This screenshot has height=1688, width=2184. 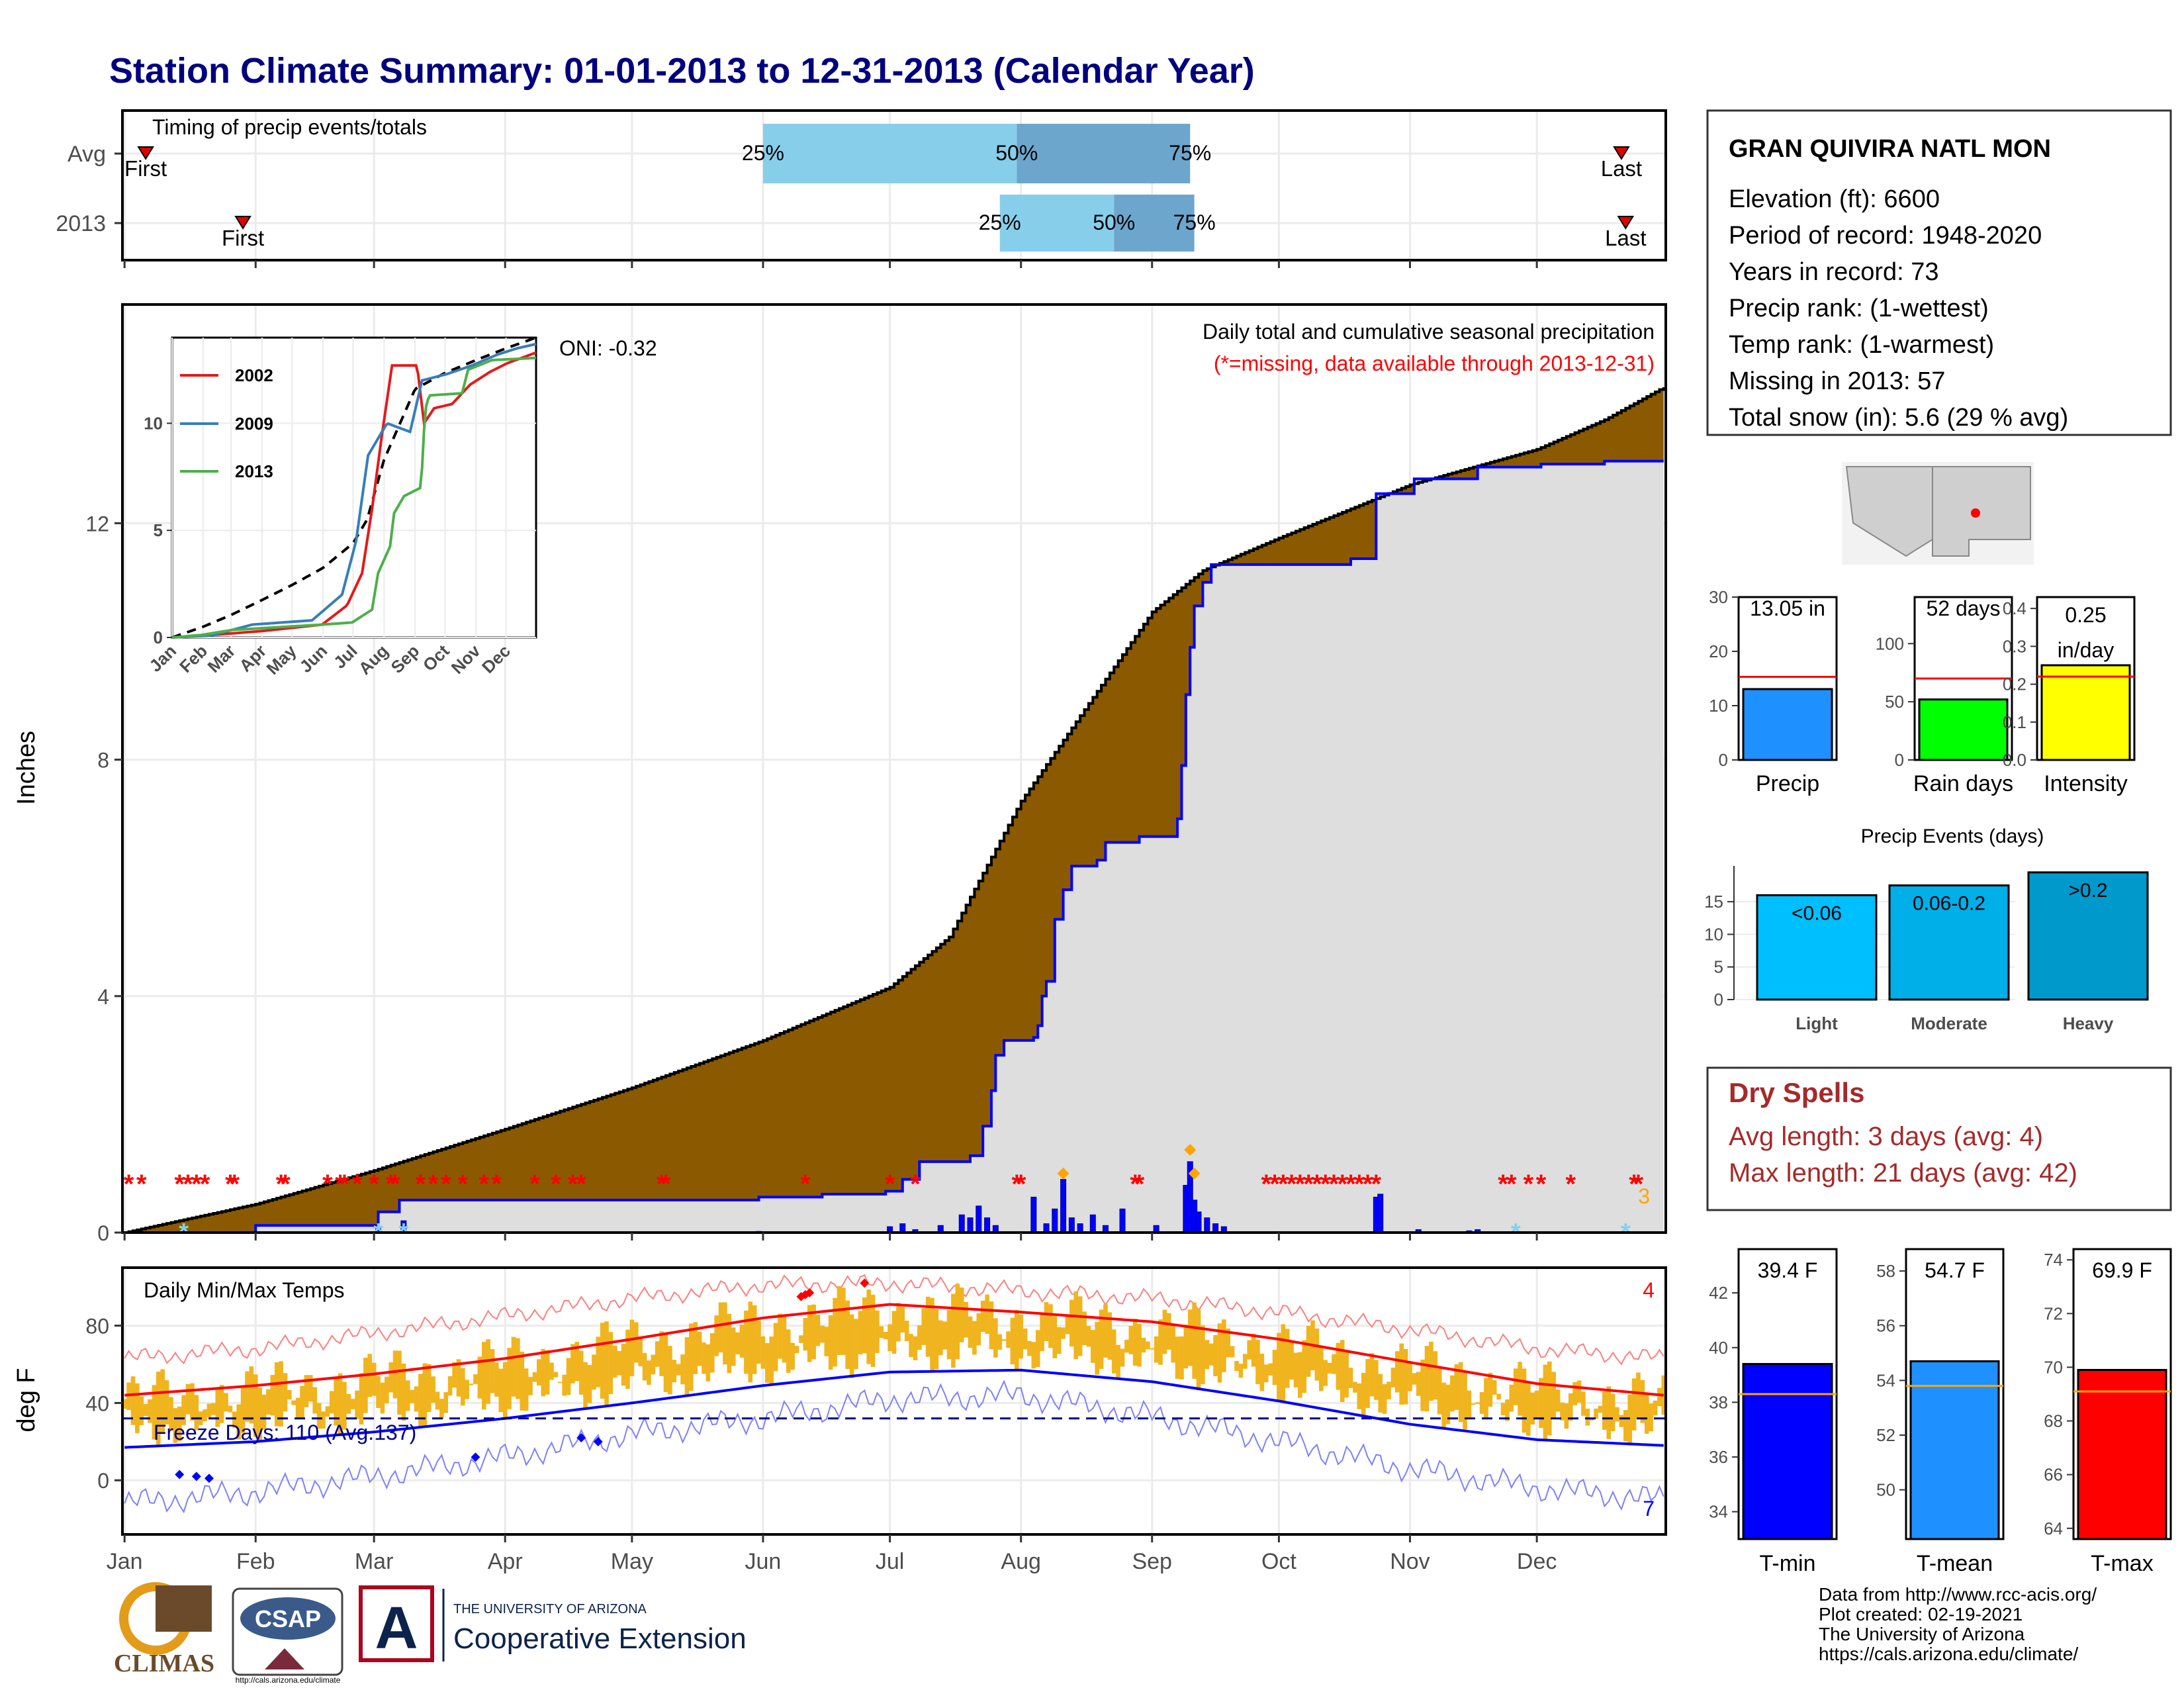 What do you see at coordinates (2014, 684) in the screenshot?
I see `summary-ytick-label: 0.2` at bounding box center [2014, 684].